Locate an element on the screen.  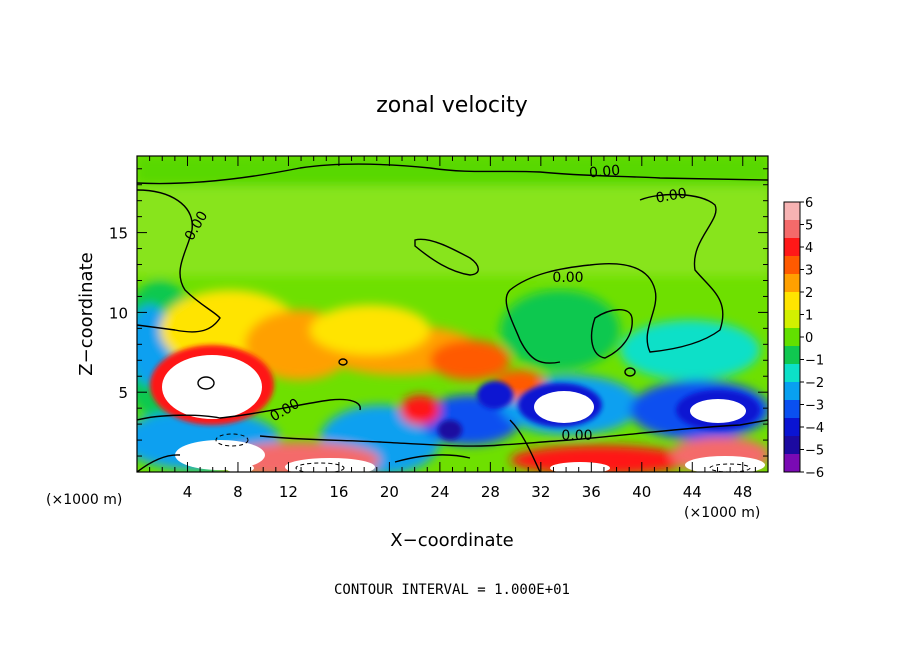
x-tick-label: 12 is located at coordinates (288, 492).